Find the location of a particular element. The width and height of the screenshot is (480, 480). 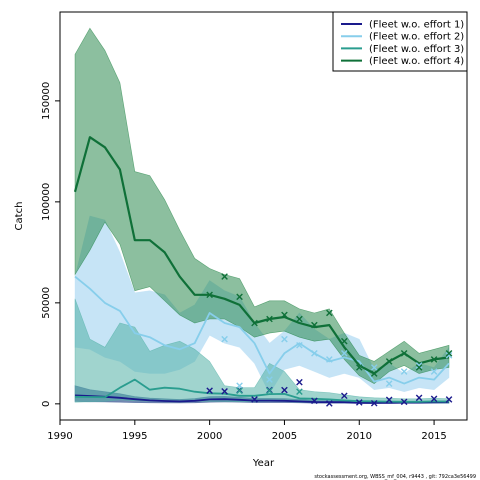

x-tick-label: 2010 is located at coordinates (359, 436).